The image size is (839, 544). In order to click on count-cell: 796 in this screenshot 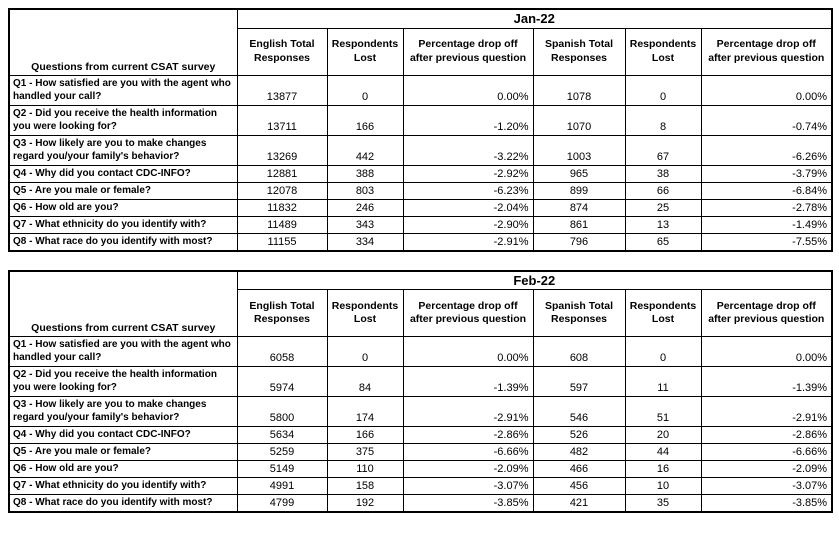, I will do `click(579, 241)`.